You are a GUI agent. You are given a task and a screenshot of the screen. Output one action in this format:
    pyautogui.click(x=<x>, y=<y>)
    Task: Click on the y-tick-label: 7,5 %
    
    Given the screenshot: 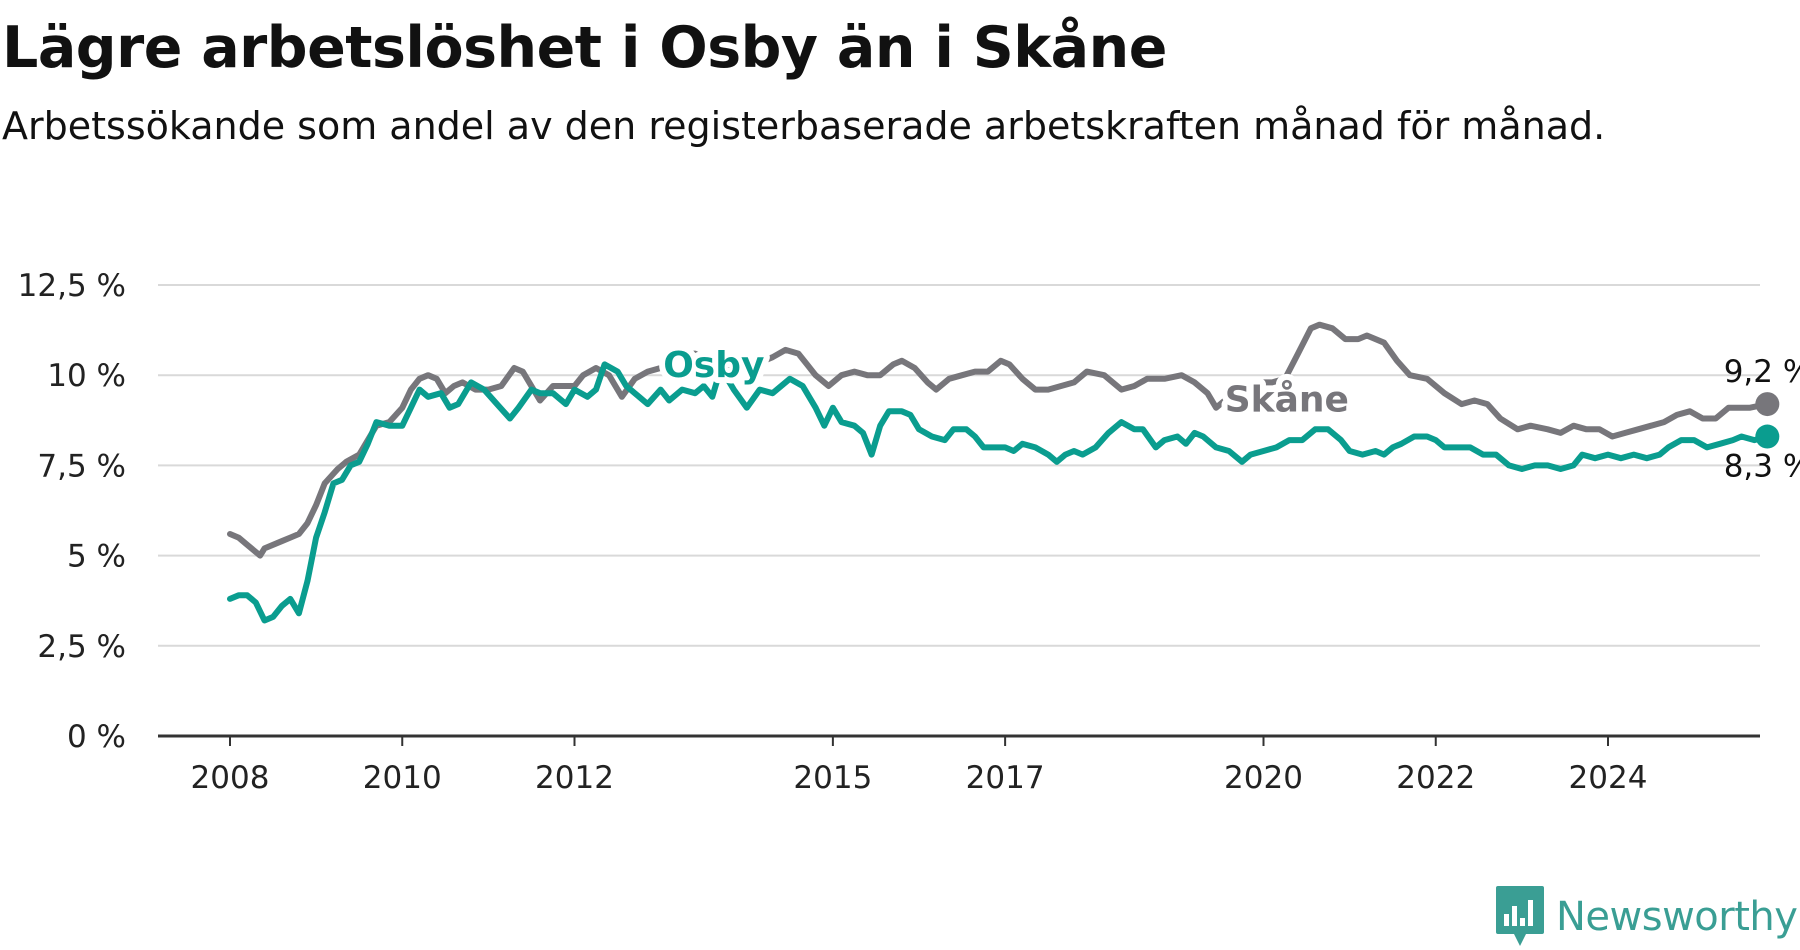 What is the action you would take?
    pyautogui.click(x=81, y=466)
    